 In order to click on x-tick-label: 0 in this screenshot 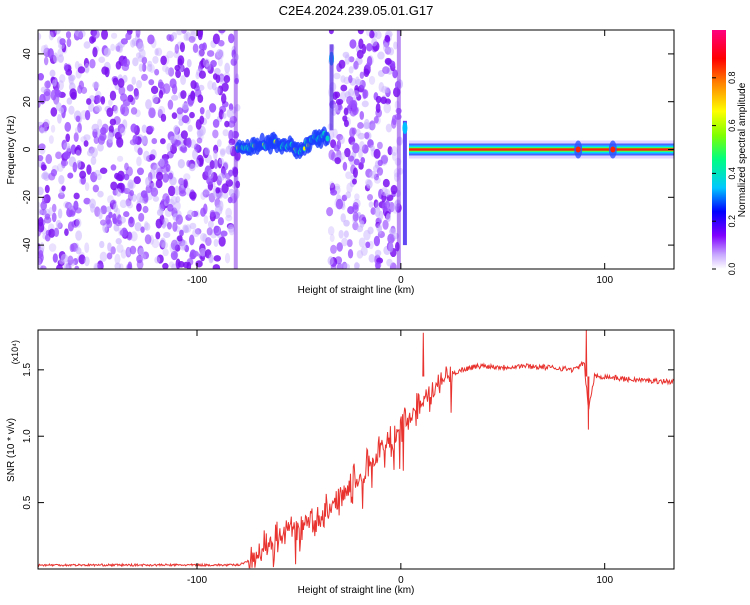, I will do `click(401, 580)`.